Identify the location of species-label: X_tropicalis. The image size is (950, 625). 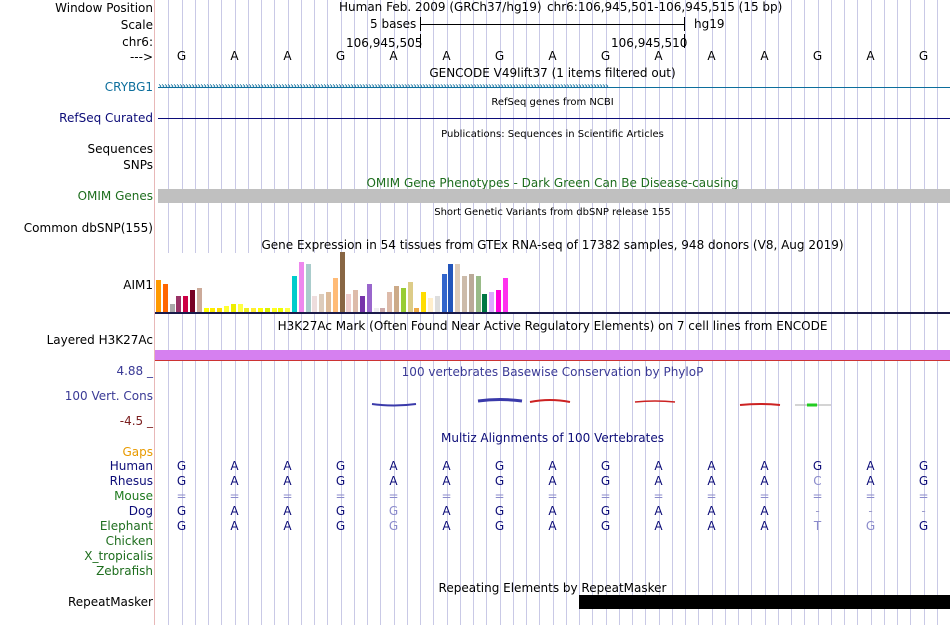
(118, 556).